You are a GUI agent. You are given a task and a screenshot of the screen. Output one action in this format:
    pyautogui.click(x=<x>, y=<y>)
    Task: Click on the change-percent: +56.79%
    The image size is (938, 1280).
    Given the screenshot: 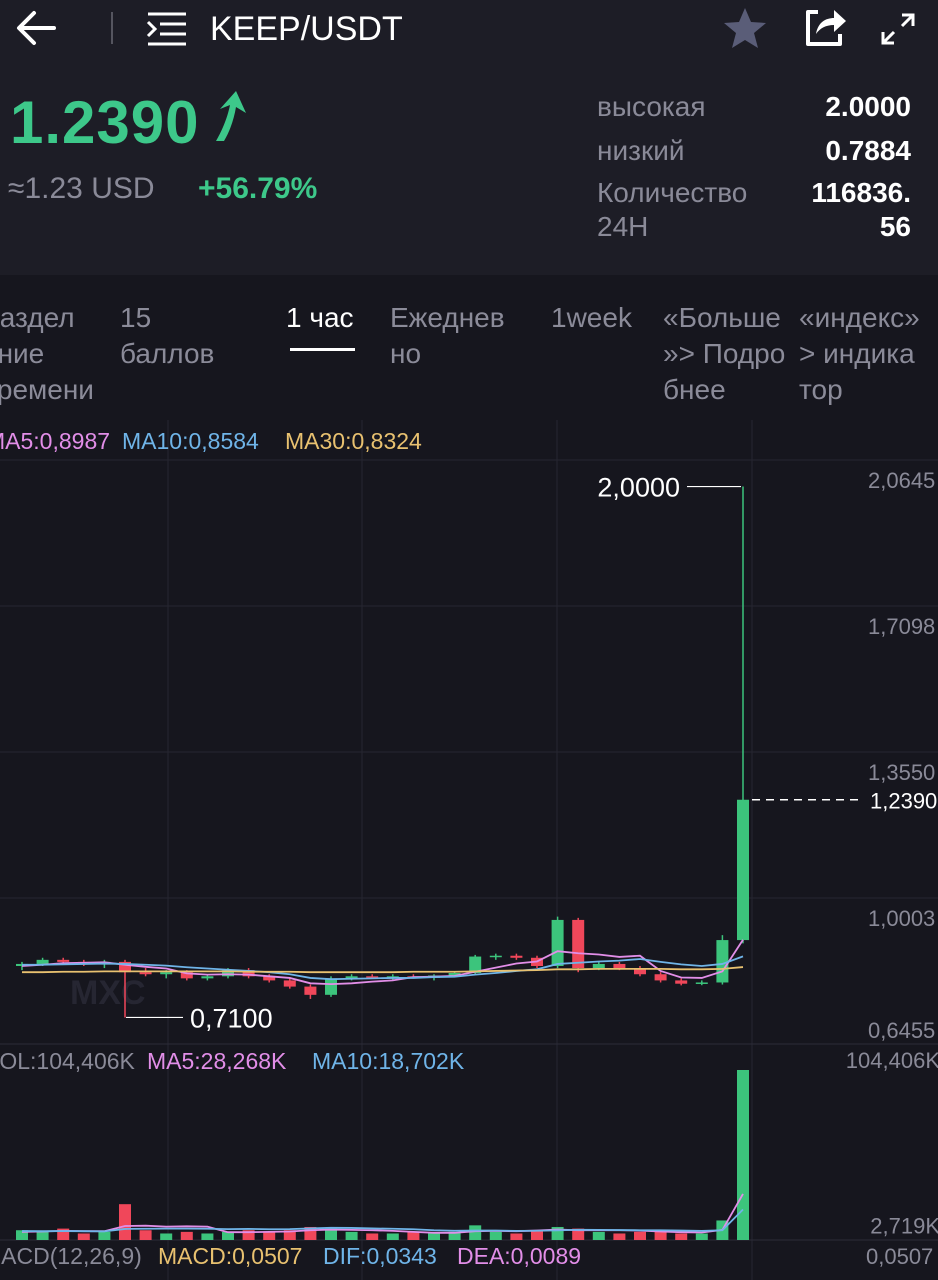 What is the action you would take?
    pyautogui.click(x=258, y=188)
    